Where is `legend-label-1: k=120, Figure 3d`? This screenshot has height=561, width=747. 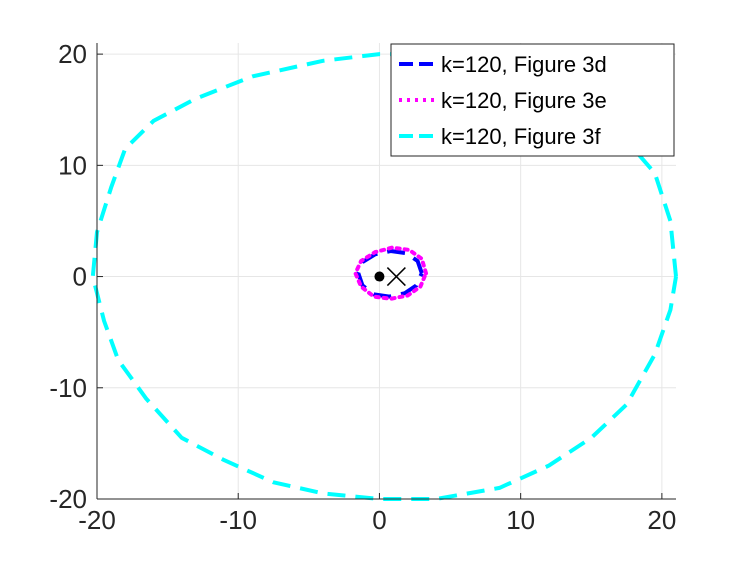 legend-label-1: k=120, Figure 3d is located at coordinates (524, 64).